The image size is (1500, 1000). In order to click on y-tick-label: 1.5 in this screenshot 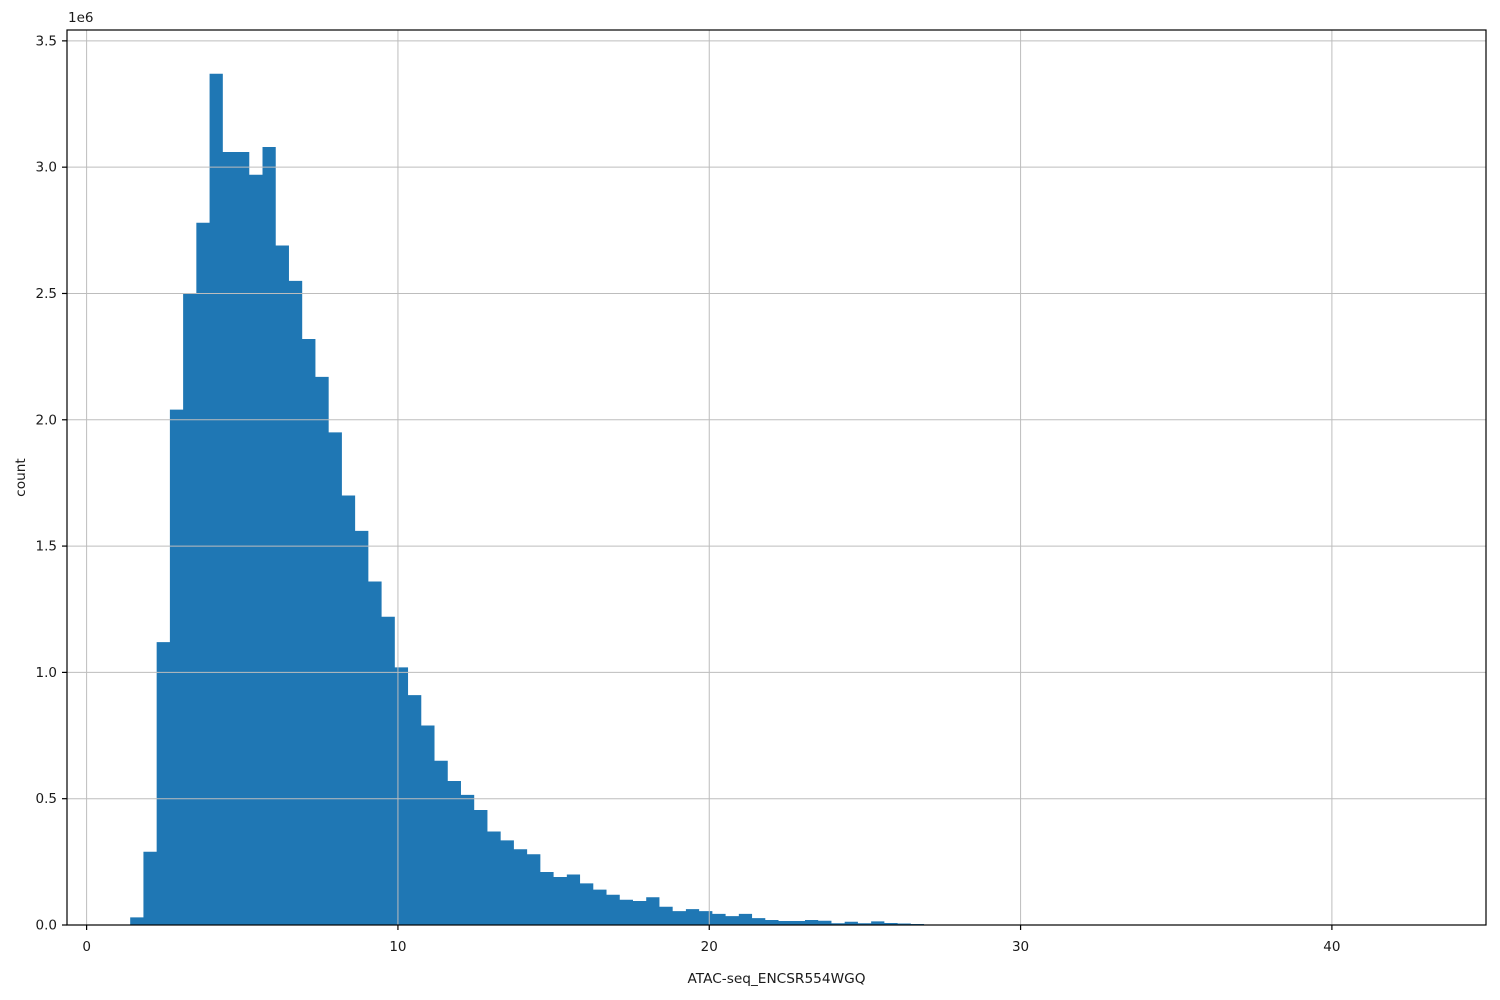, I will do `click(46, 547)`.